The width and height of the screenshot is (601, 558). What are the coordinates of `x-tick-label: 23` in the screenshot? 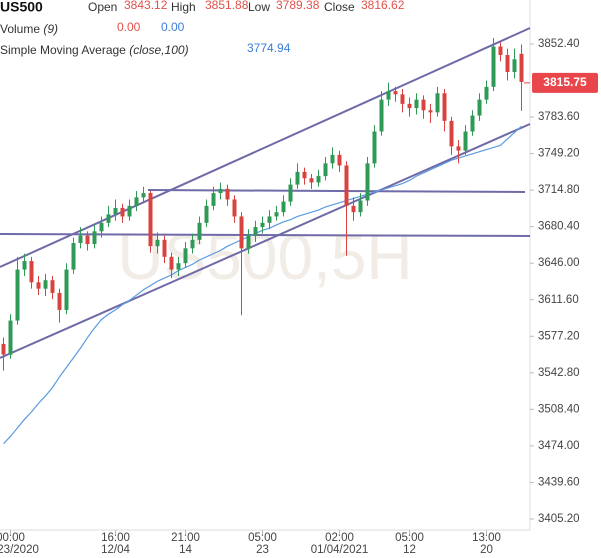 It's located at (262, 550).